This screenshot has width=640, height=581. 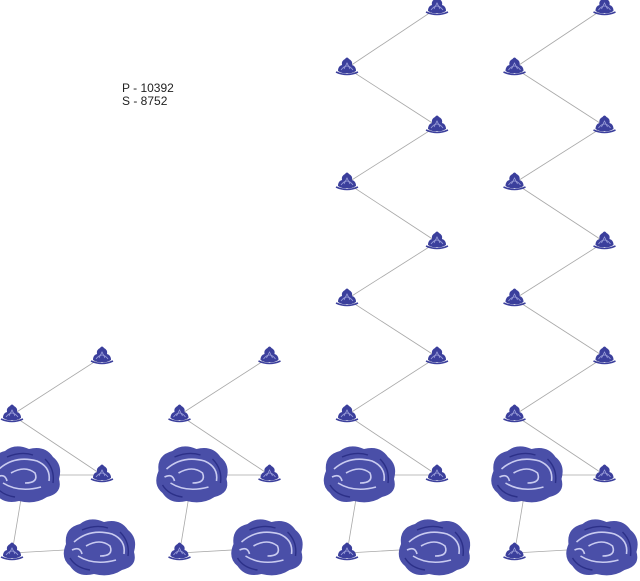 I want to click on stitch-count: S - 8752, so click(x=145, y=101).